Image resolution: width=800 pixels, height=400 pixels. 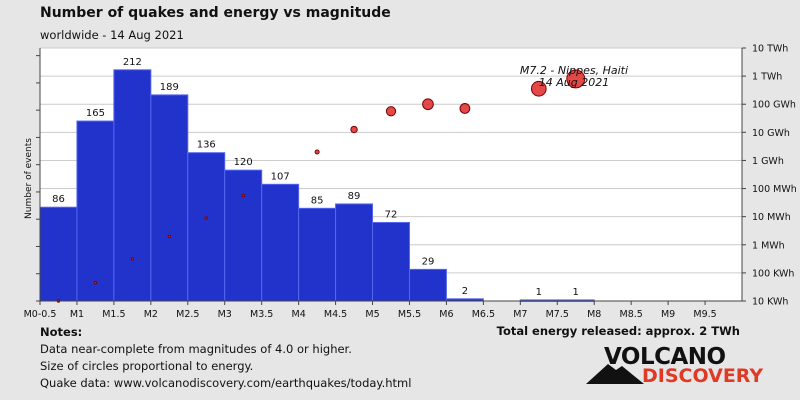 What do you see at coordinates (557, 314) in the screenshot?
I see `x-tick-label: M7.5` at bounding box center [557, 314].